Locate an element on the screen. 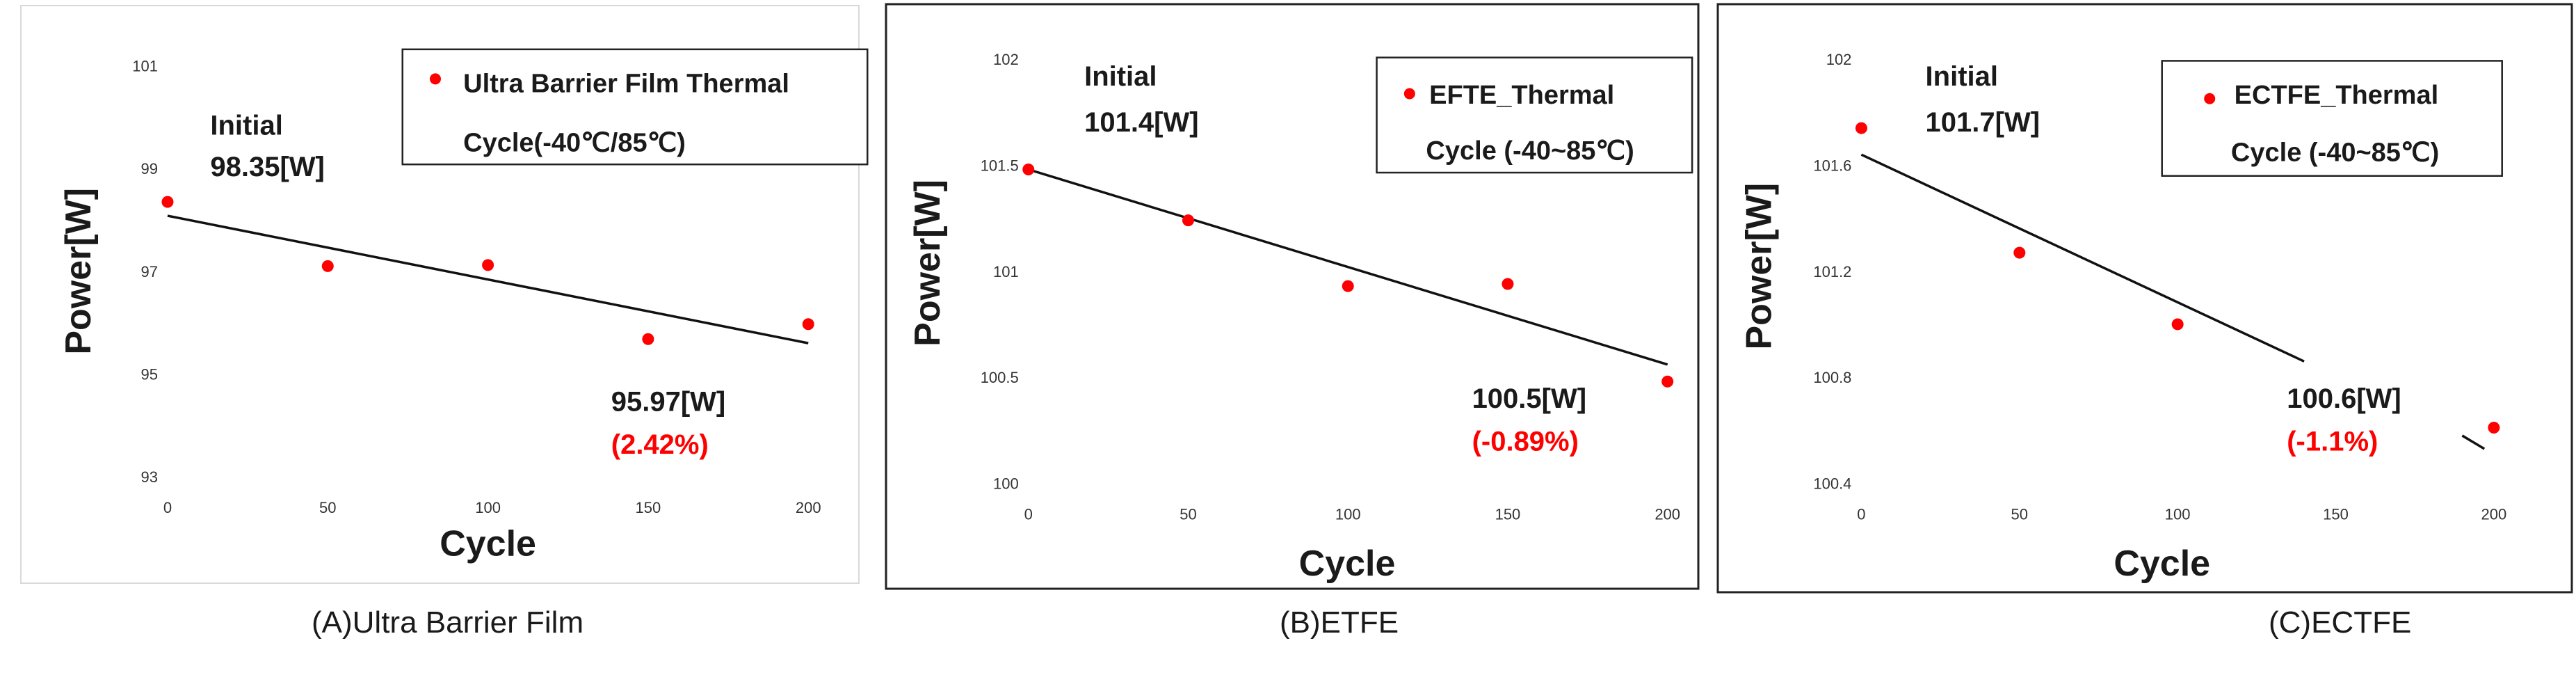  legend-label: Ultra Barrier Film Thermal is located at coordinates (626, 83).